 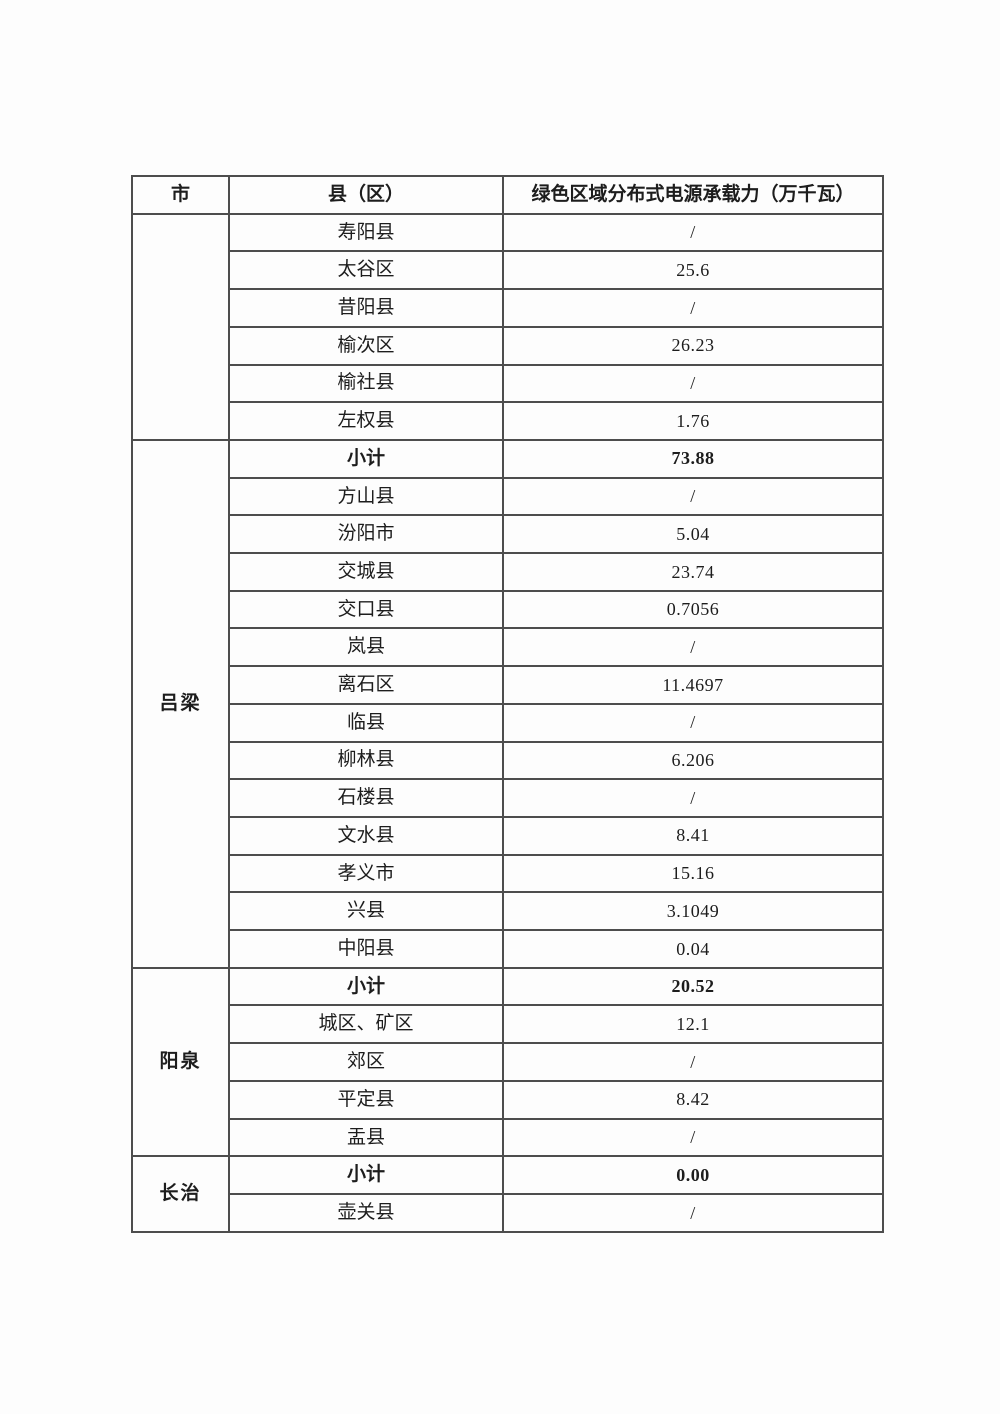 What do you see at coordinates (366, 609) in the screenshot?
I see `cell-county: 交口县` at bounding box center [366, 609].